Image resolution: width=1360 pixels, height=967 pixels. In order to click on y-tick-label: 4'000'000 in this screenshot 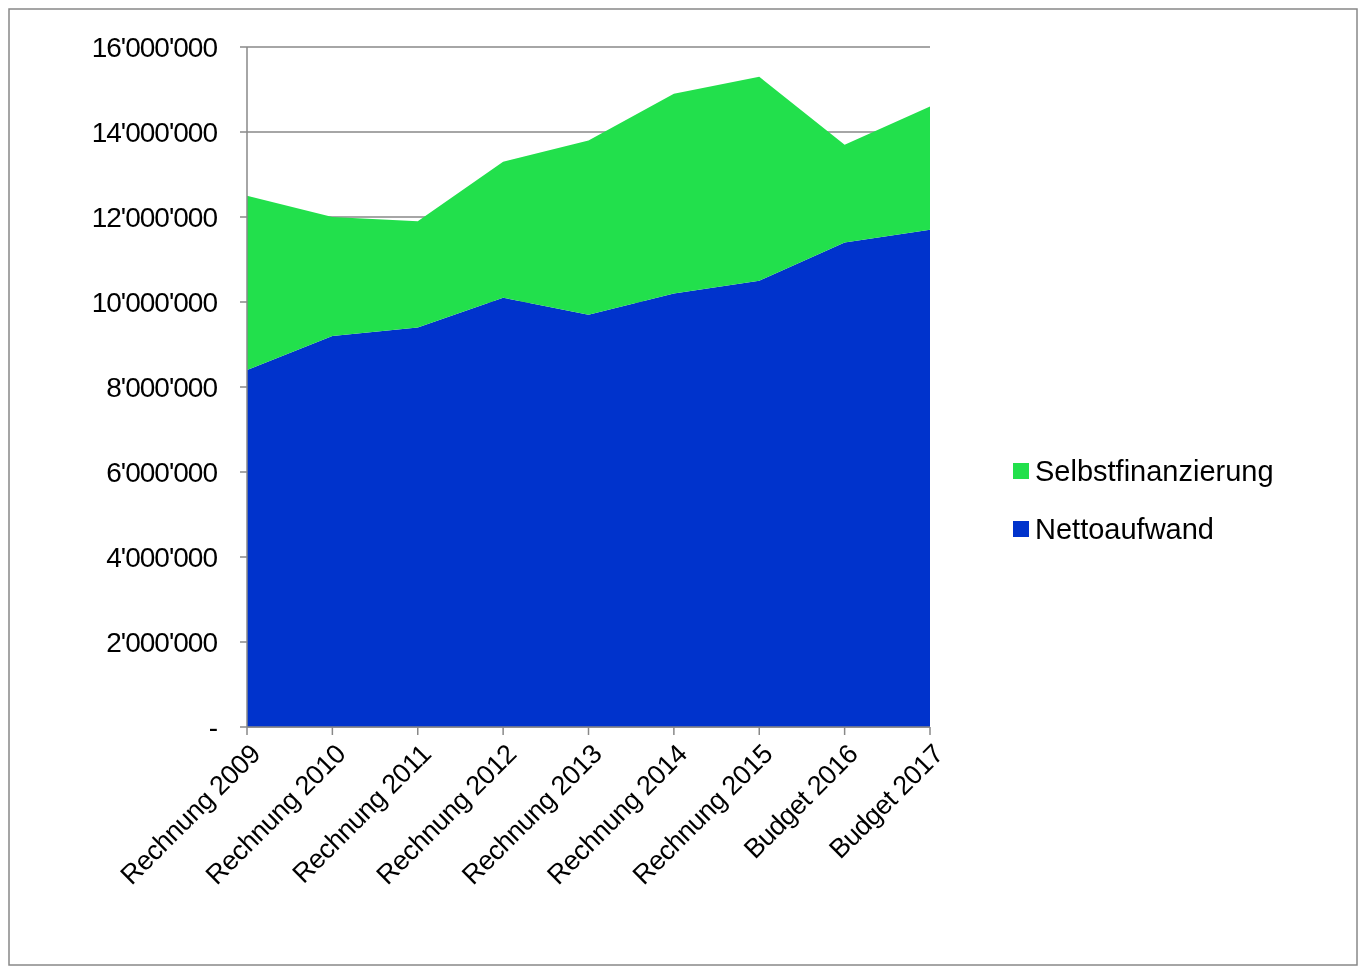, I will do `click(162, 557)`.